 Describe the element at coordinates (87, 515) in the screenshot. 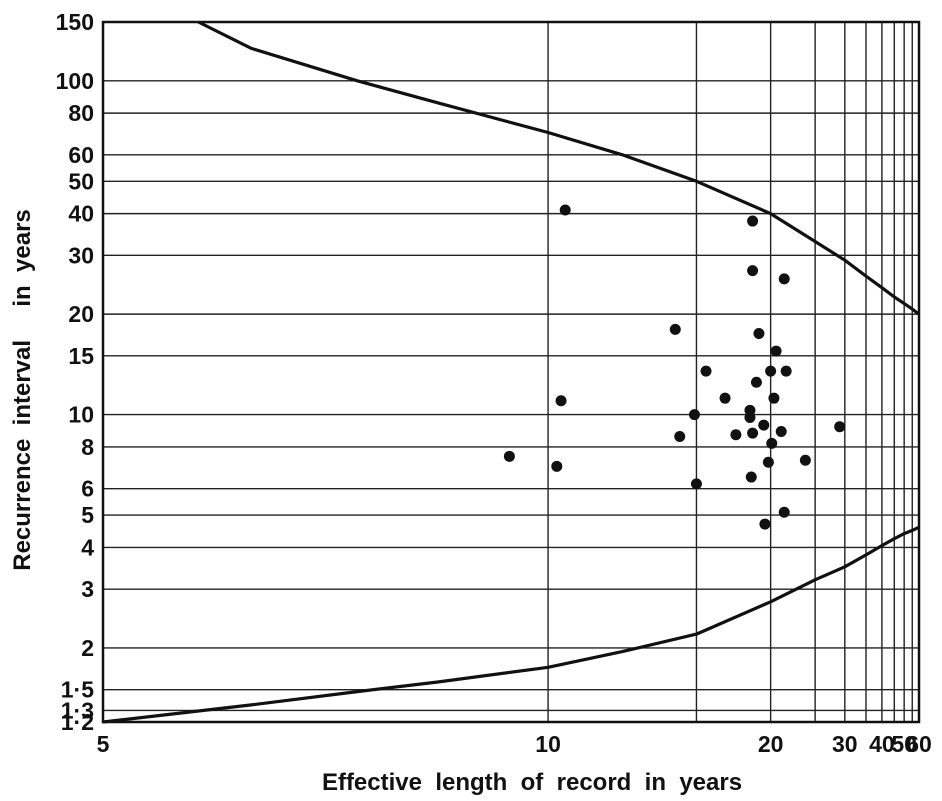

I see `y-tick-label: 5` at that location.